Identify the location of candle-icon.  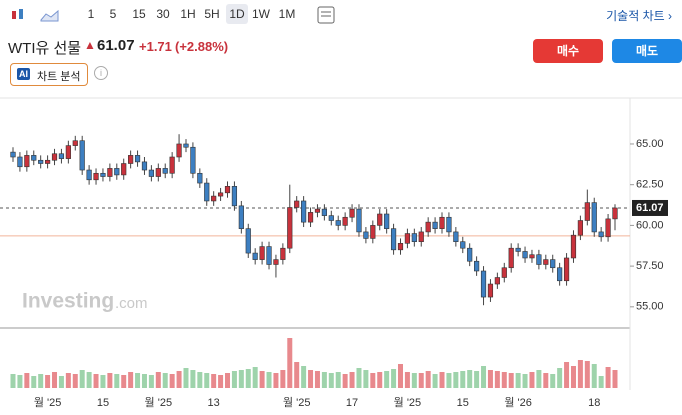
(18, 15).